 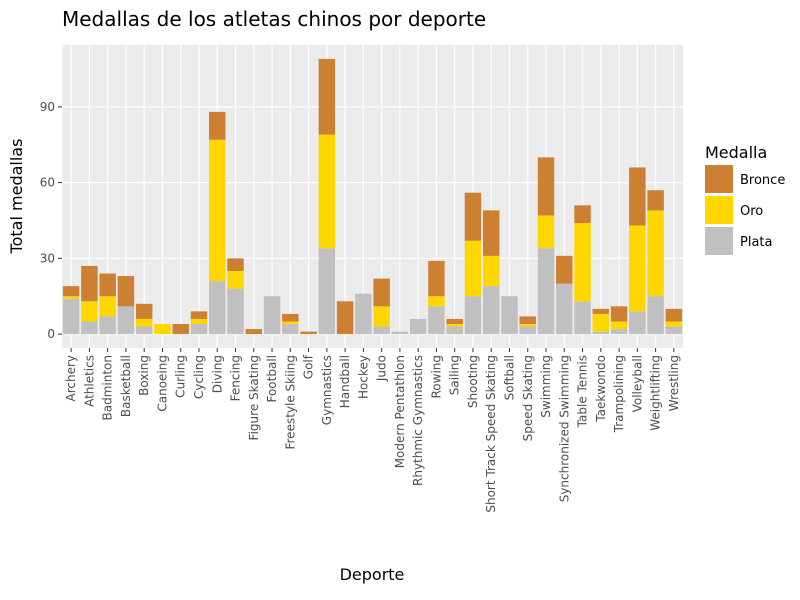 I want to click on x-tick-label: Badminton, so click(x=108, y=387).